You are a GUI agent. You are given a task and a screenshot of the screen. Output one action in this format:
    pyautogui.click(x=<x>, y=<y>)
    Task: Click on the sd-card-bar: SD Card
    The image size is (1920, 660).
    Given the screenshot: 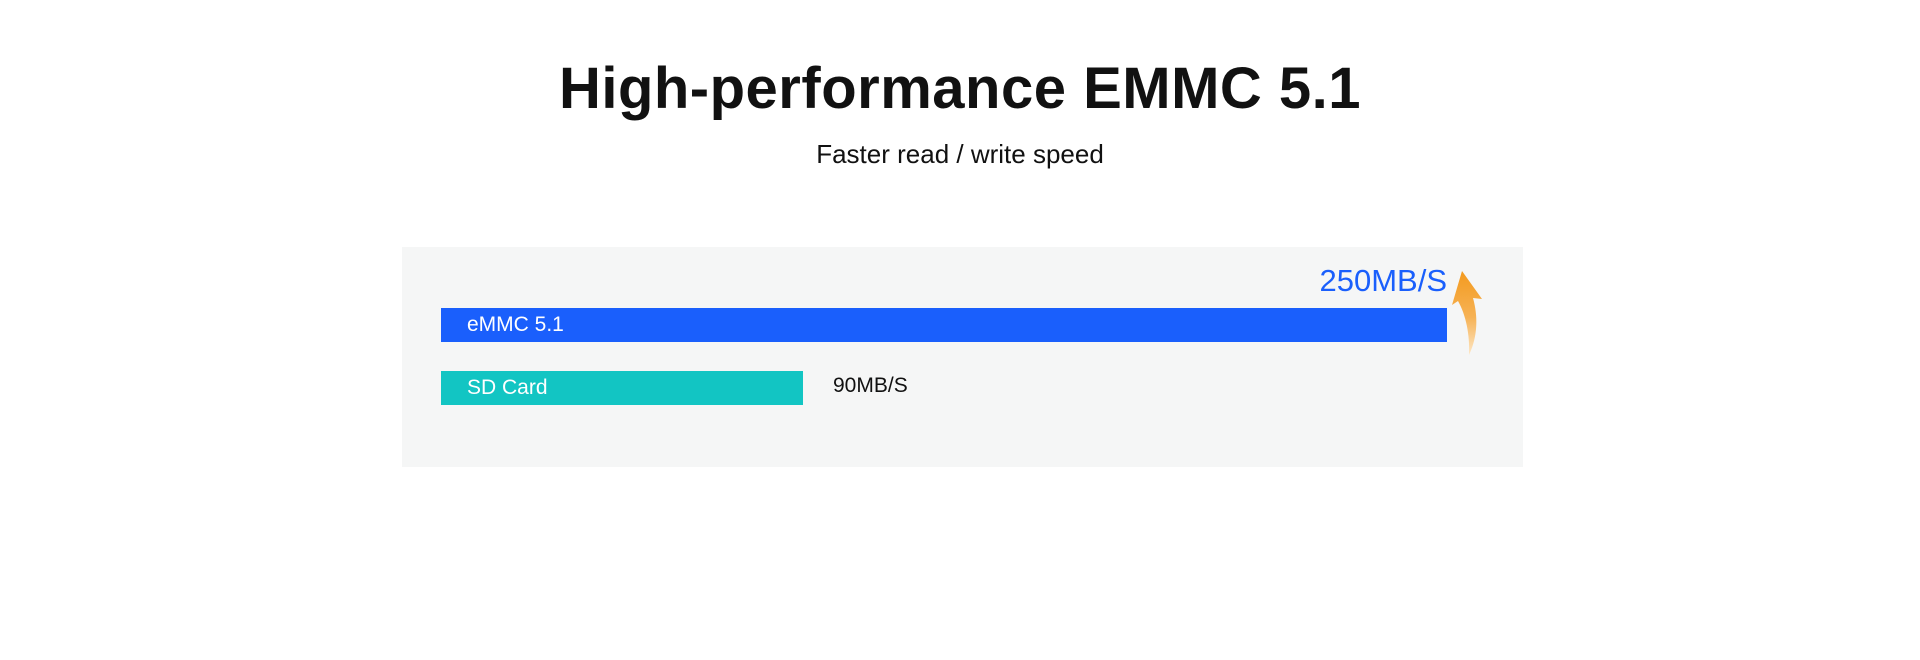 What is the action you would take?
    pyautogui.click(x=622, y=388)
    